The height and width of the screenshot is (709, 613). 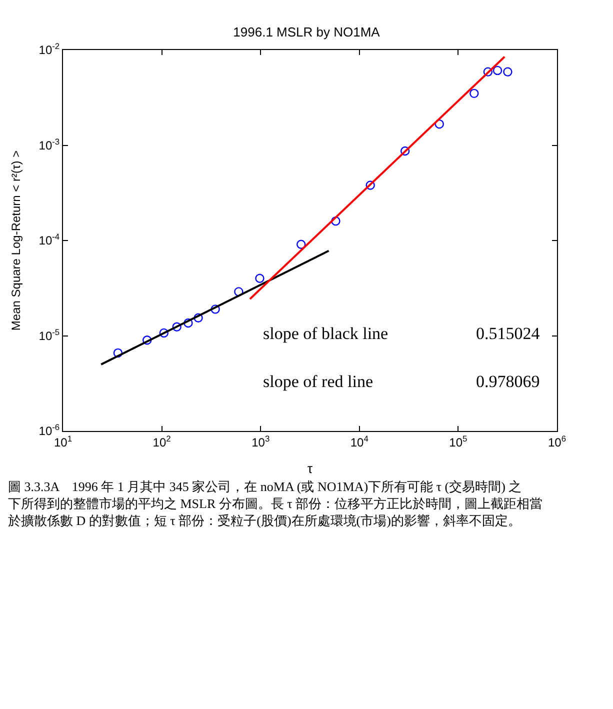 What do you see at coordinates (306, 32) in the screenshot?
I see `chart-title: 1996.1 MSLR by NO1MA` at bounding box center [306, 32].